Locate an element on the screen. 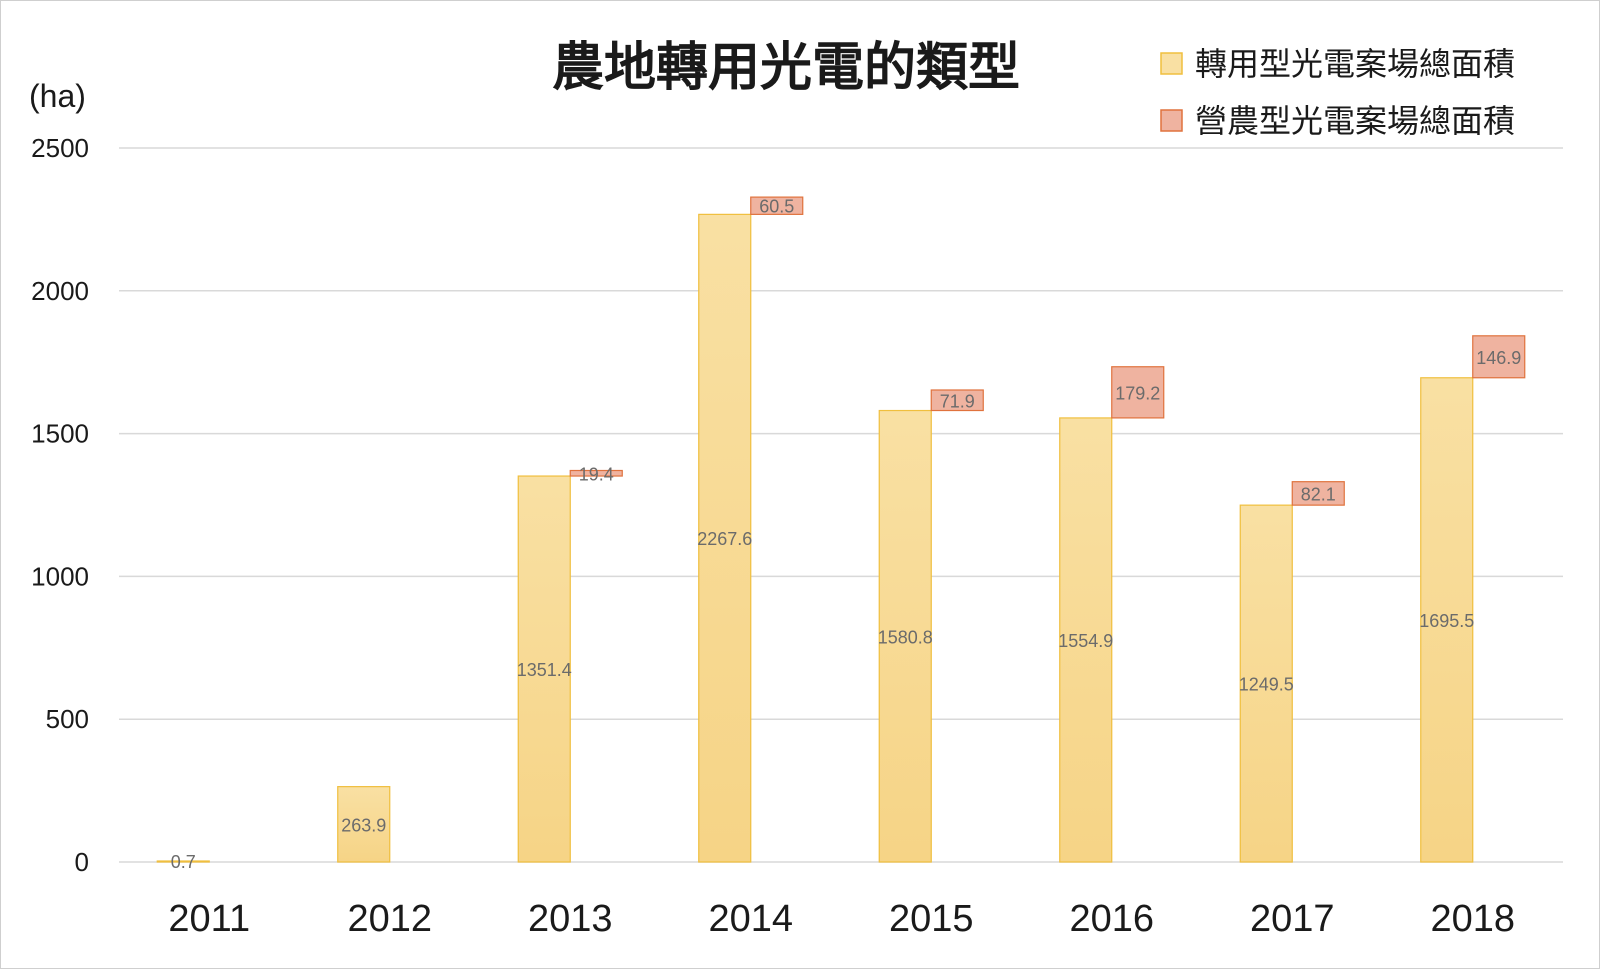 This screenshot has height=970, width=1600. legend-label-agrivoltaic: 營農型光電案場總面積 is located at coordinates (1355, 121).